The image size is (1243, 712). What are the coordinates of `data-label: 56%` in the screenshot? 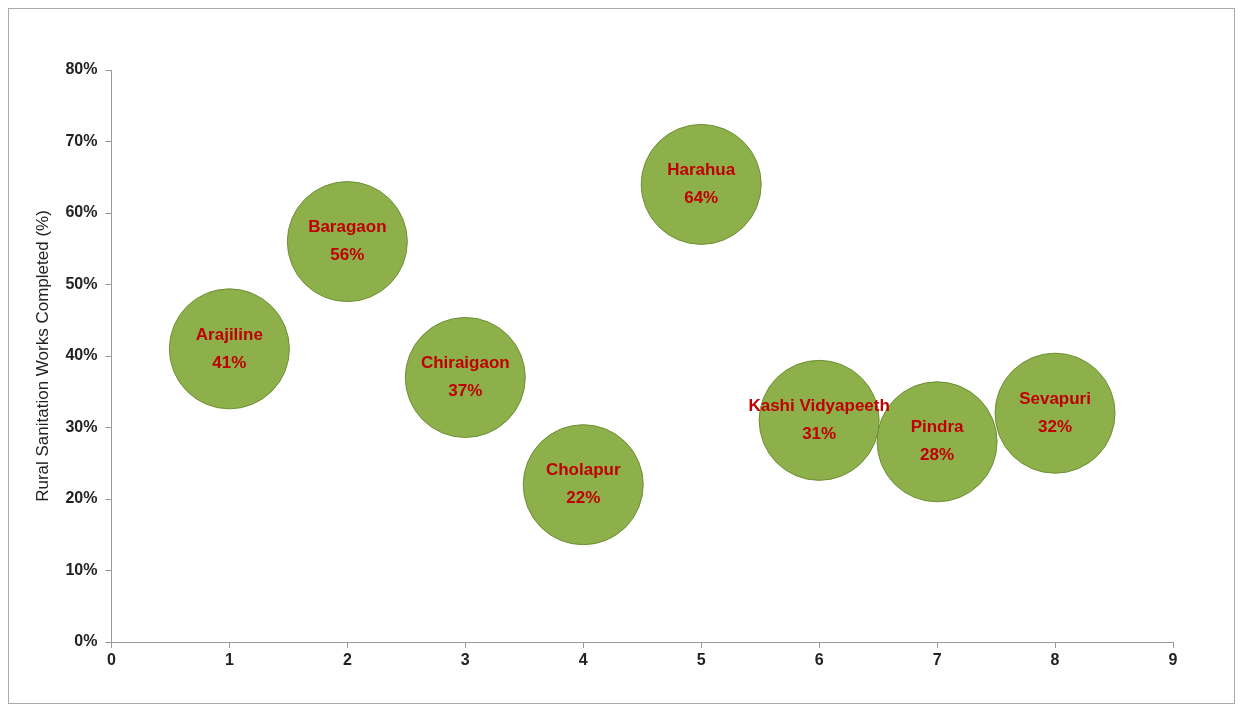 It's located at (347, 255).